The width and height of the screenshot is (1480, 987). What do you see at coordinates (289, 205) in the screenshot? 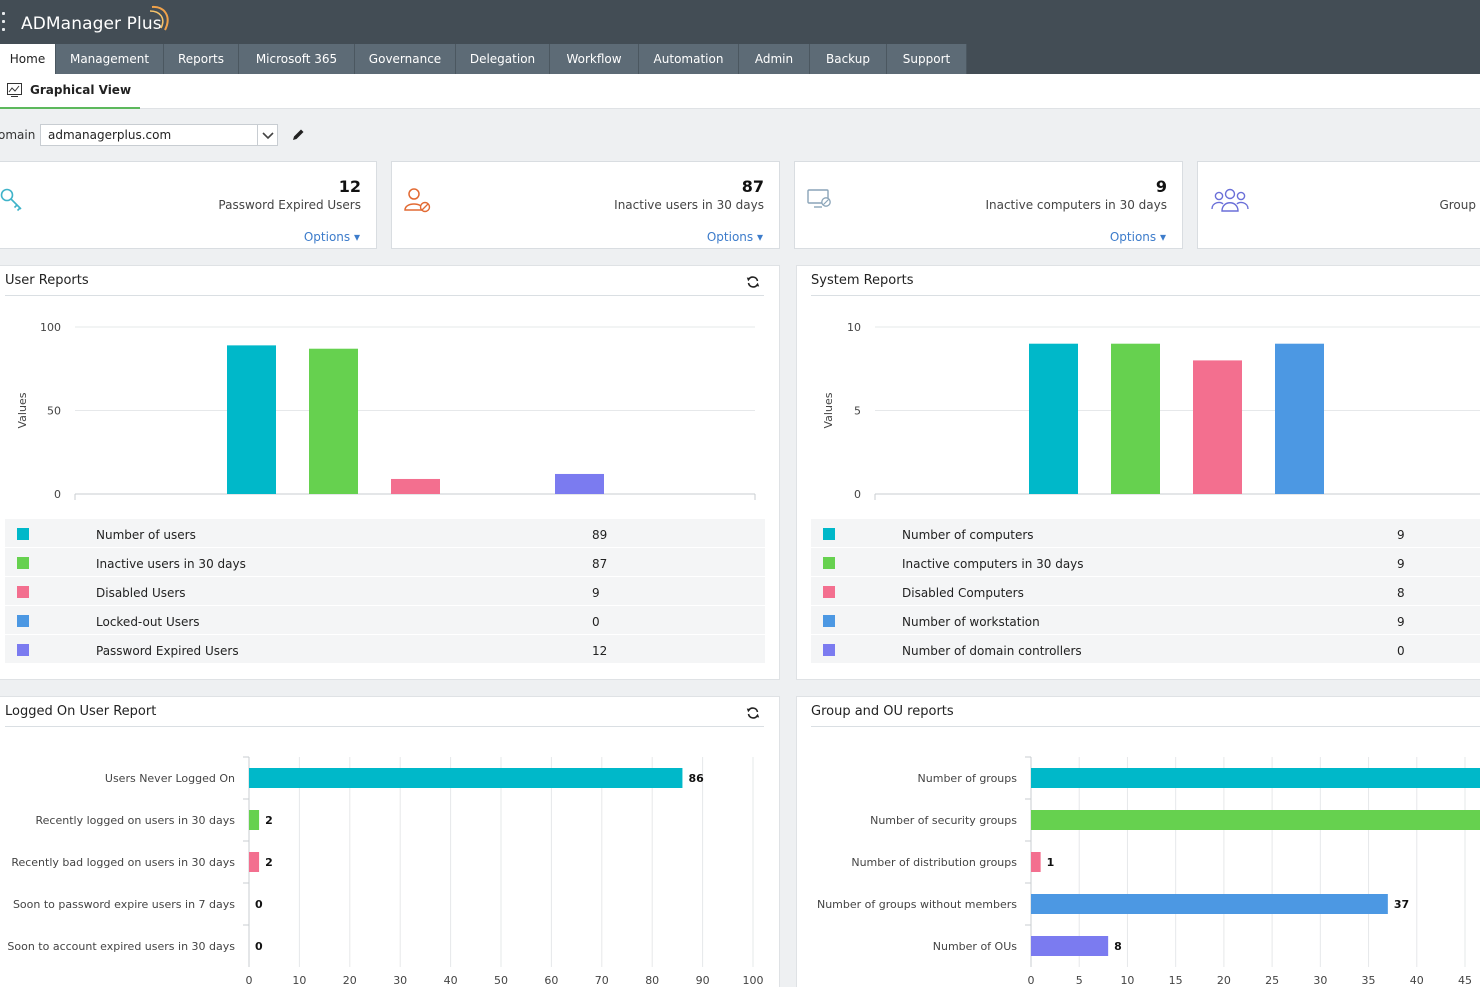
I see `card-label: Password Expired Users` at bounding box center [289, 205].